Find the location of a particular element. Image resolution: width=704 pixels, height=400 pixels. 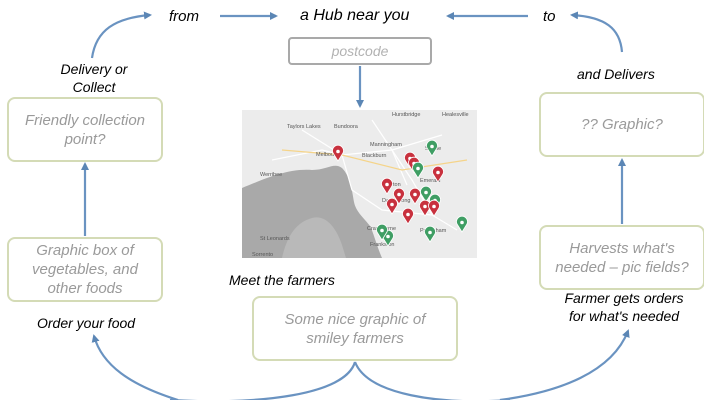

map-place-label: Frankston is located at coordinates (382, 245).